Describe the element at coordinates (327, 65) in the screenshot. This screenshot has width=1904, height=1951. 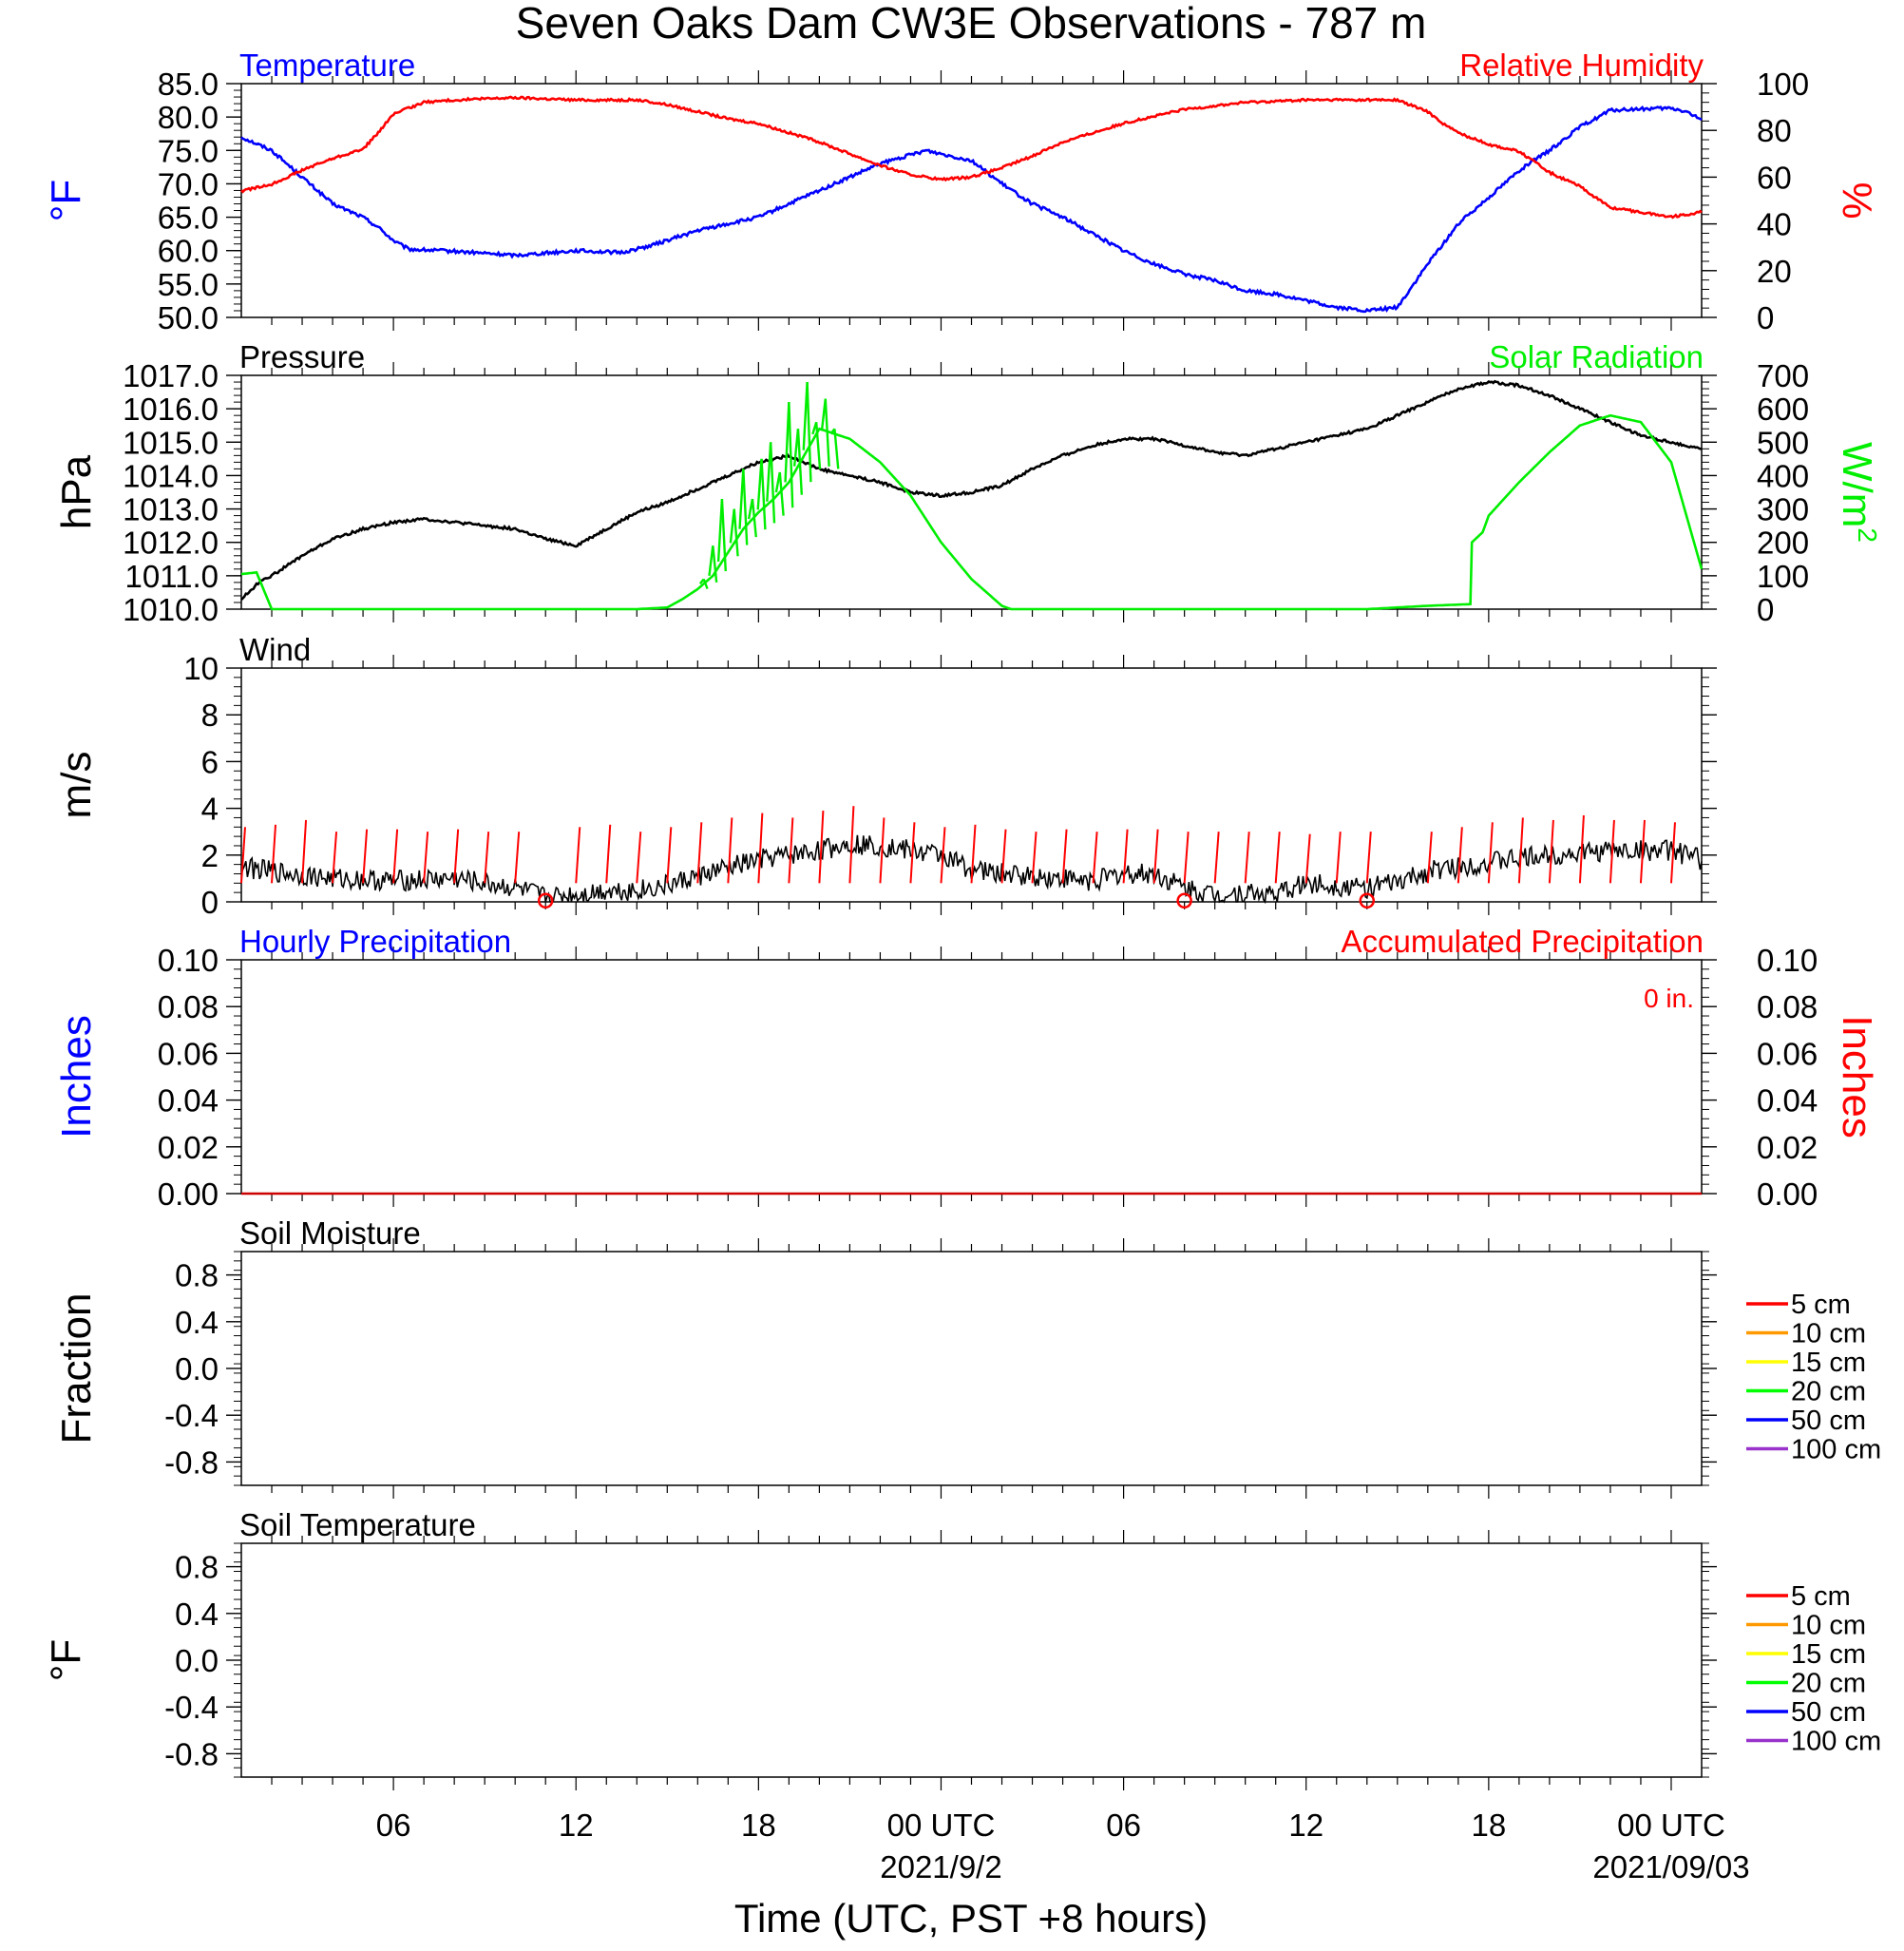
I see `panel-title-left: Temperature` at that location.